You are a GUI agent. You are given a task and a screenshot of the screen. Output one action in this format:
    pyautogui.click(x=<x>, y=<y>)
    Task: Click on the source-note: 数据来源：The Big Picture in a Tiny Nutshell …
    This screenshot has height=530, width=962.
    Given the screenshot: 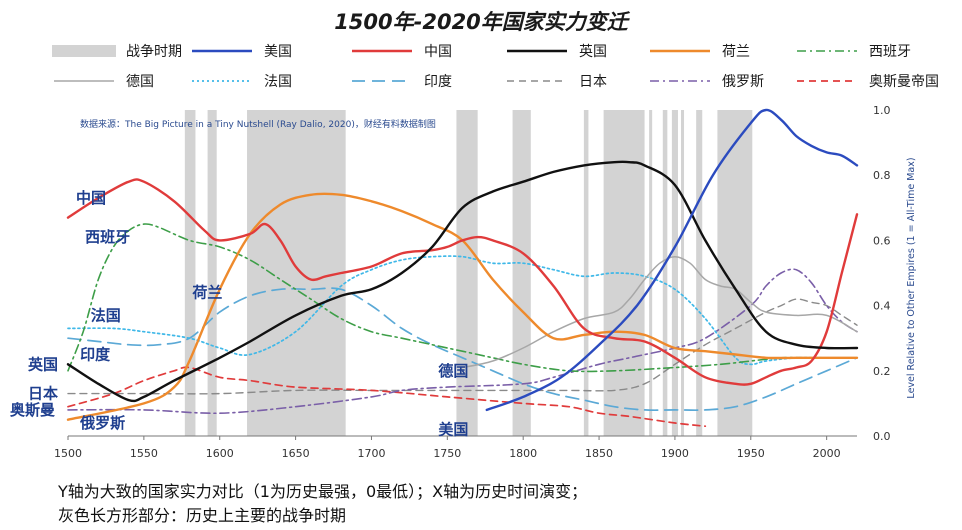 What is the action you would take?
    pyautogui.click(x=258, y=124)
    